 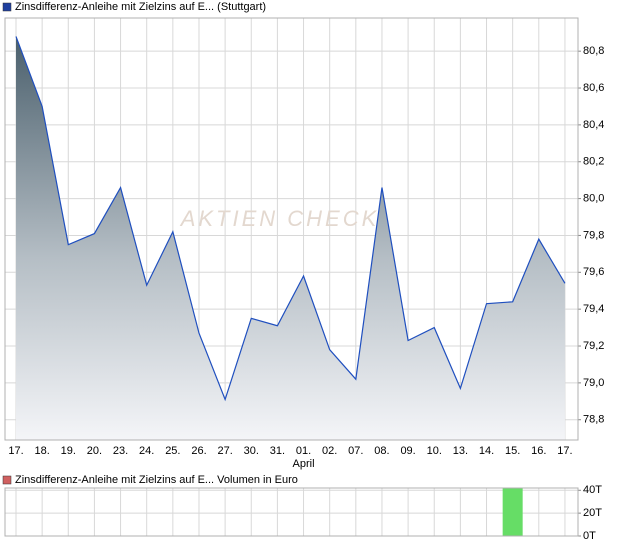 I want to click on y-tick-label: 79,6, so click(x=593, y=272).